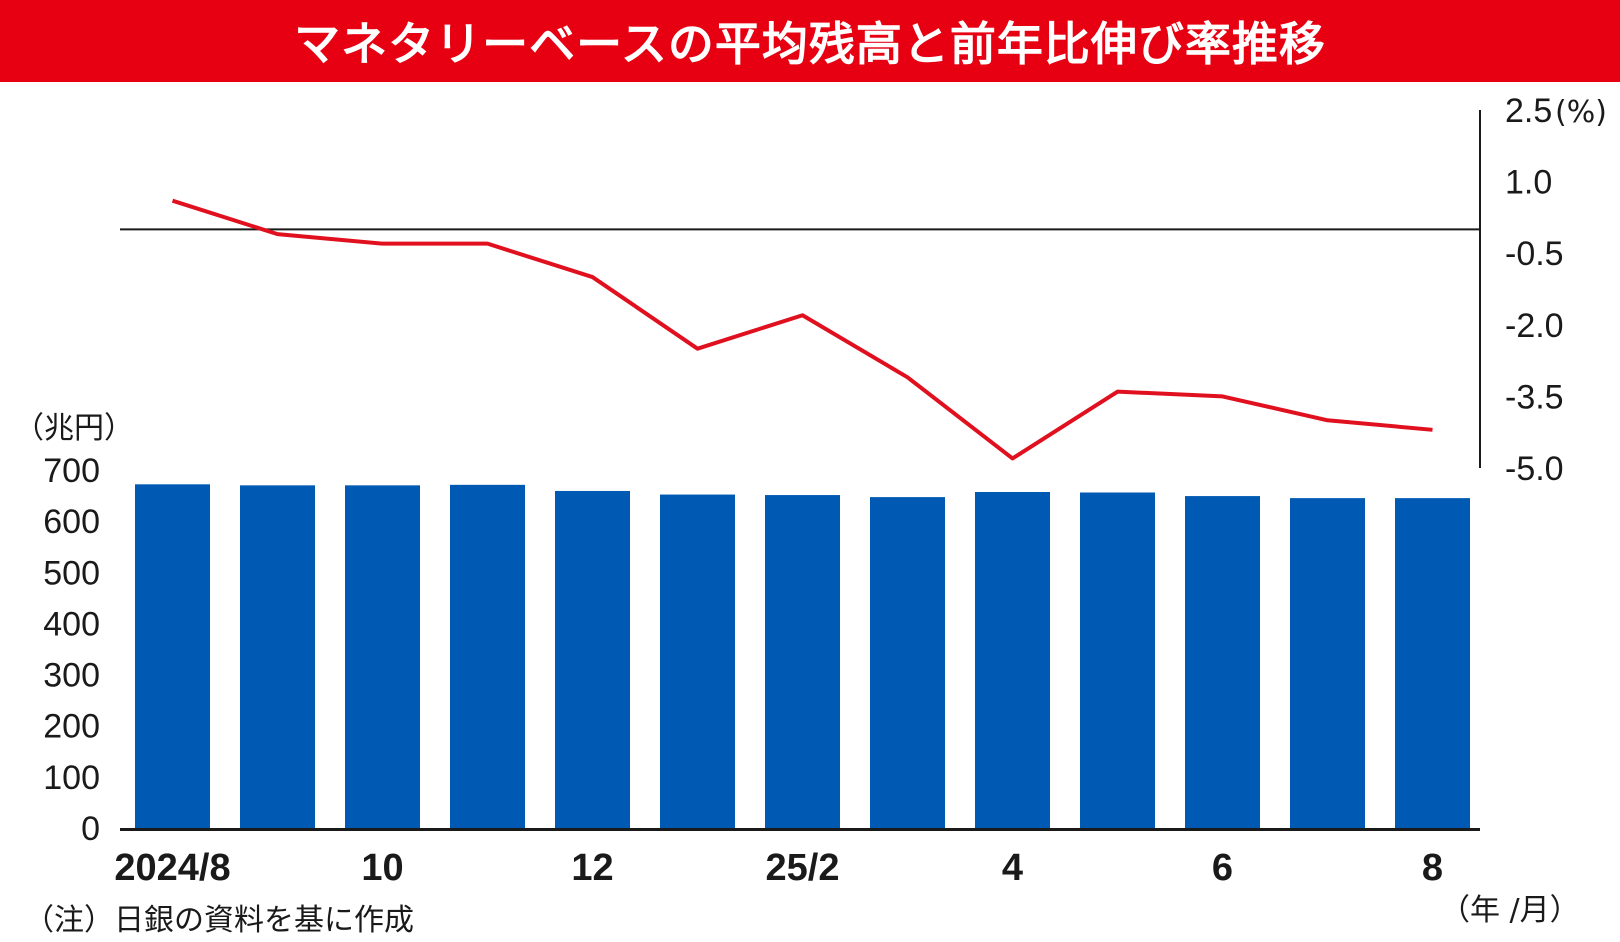 This screenshot has height=942, width=1620. Describe the element at coordinates (277, 656) in the screenshot. I see `bar-2024/9` at that location.